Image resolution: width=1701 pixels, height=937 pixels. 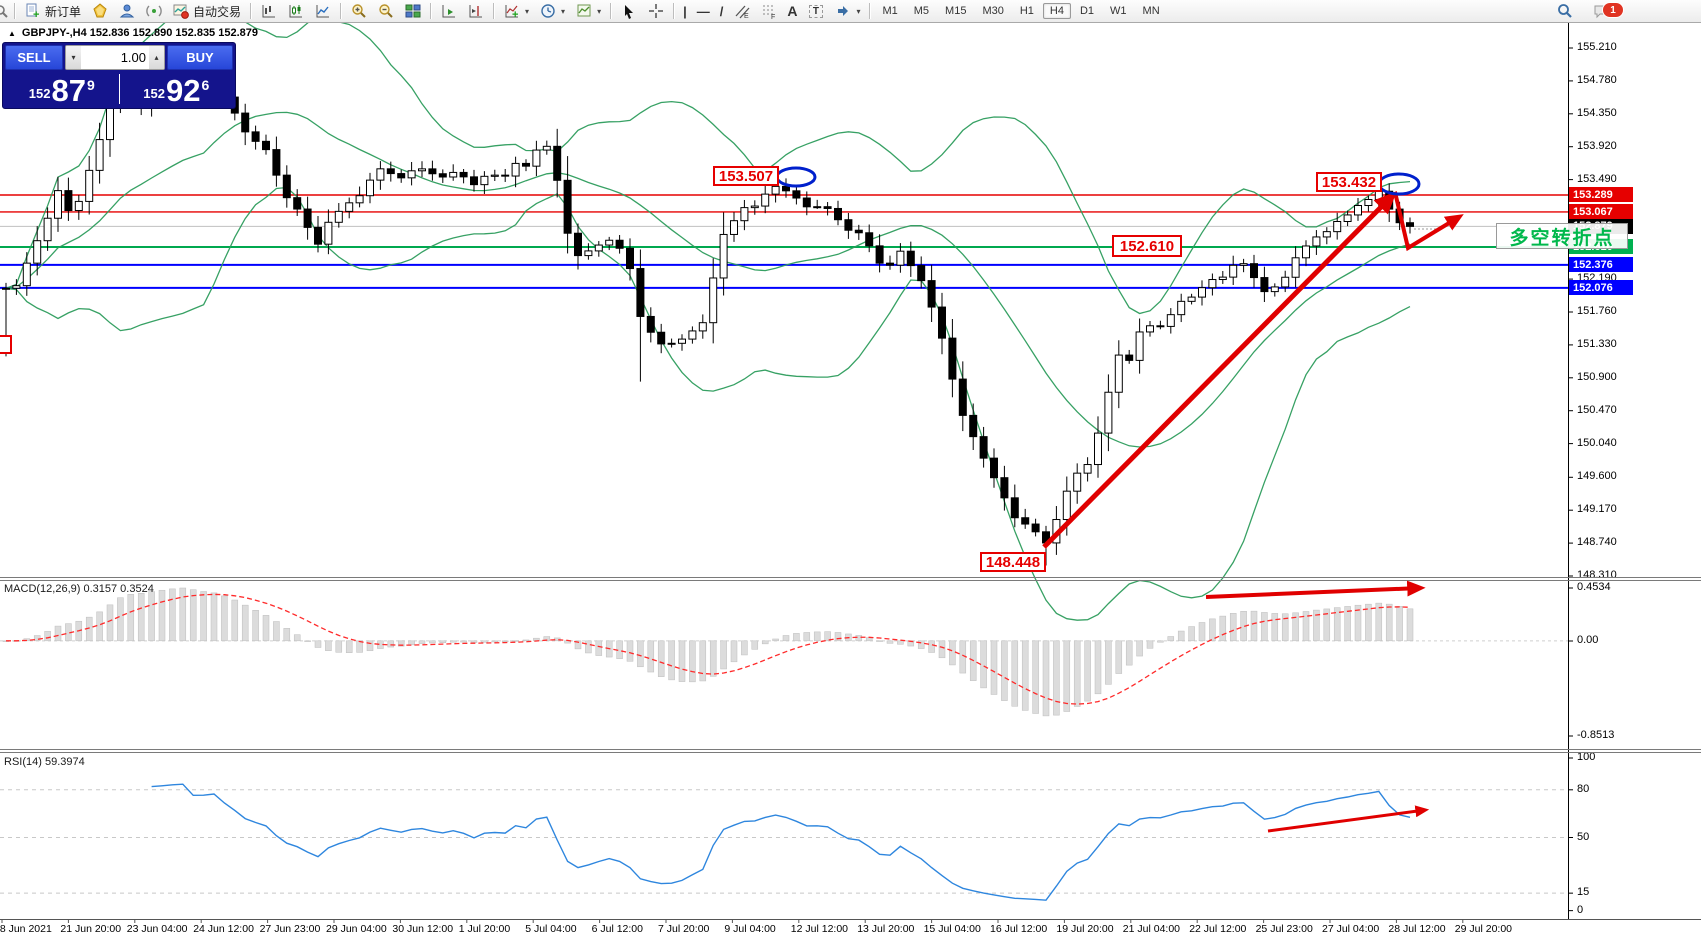 I want to click on time-label: 29 Jul 20:00, so click(x=1483, y=929).